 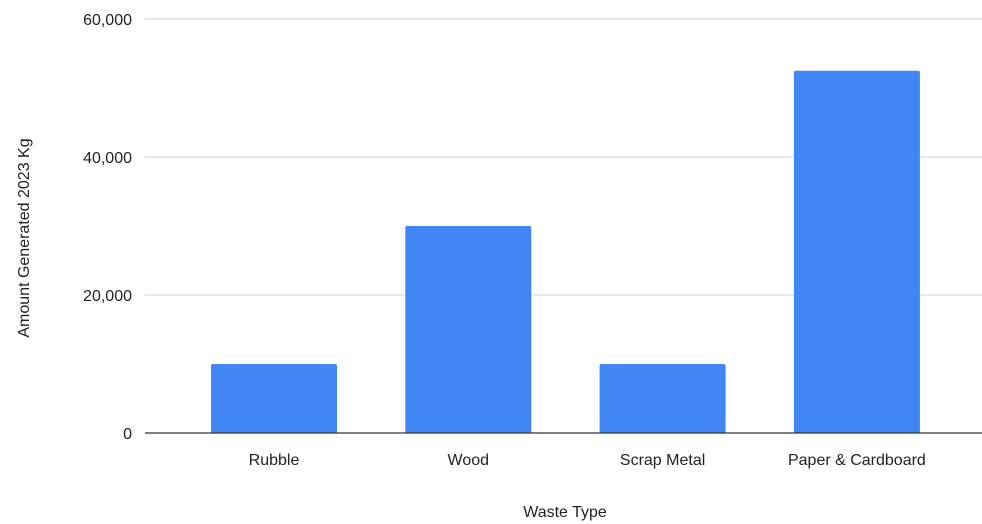 I want to click on y-axis-ticks: 0 20,000 40,000 60,000, so click(x=107, y=227).